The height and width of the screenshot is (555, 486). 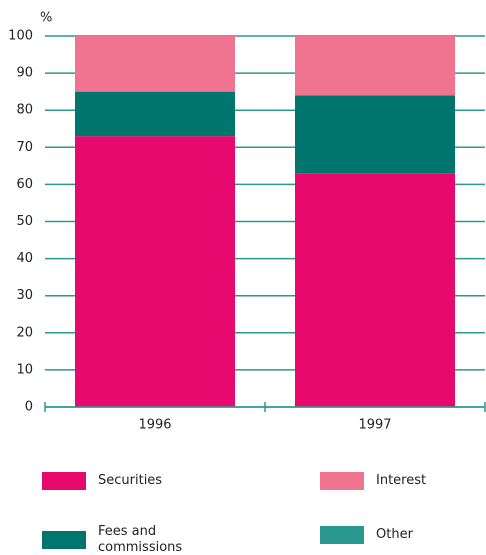 What do you see at coordinates (394, 534) in the screenshot?
I see `legend-label: Other` at bounding box center [394, 534].